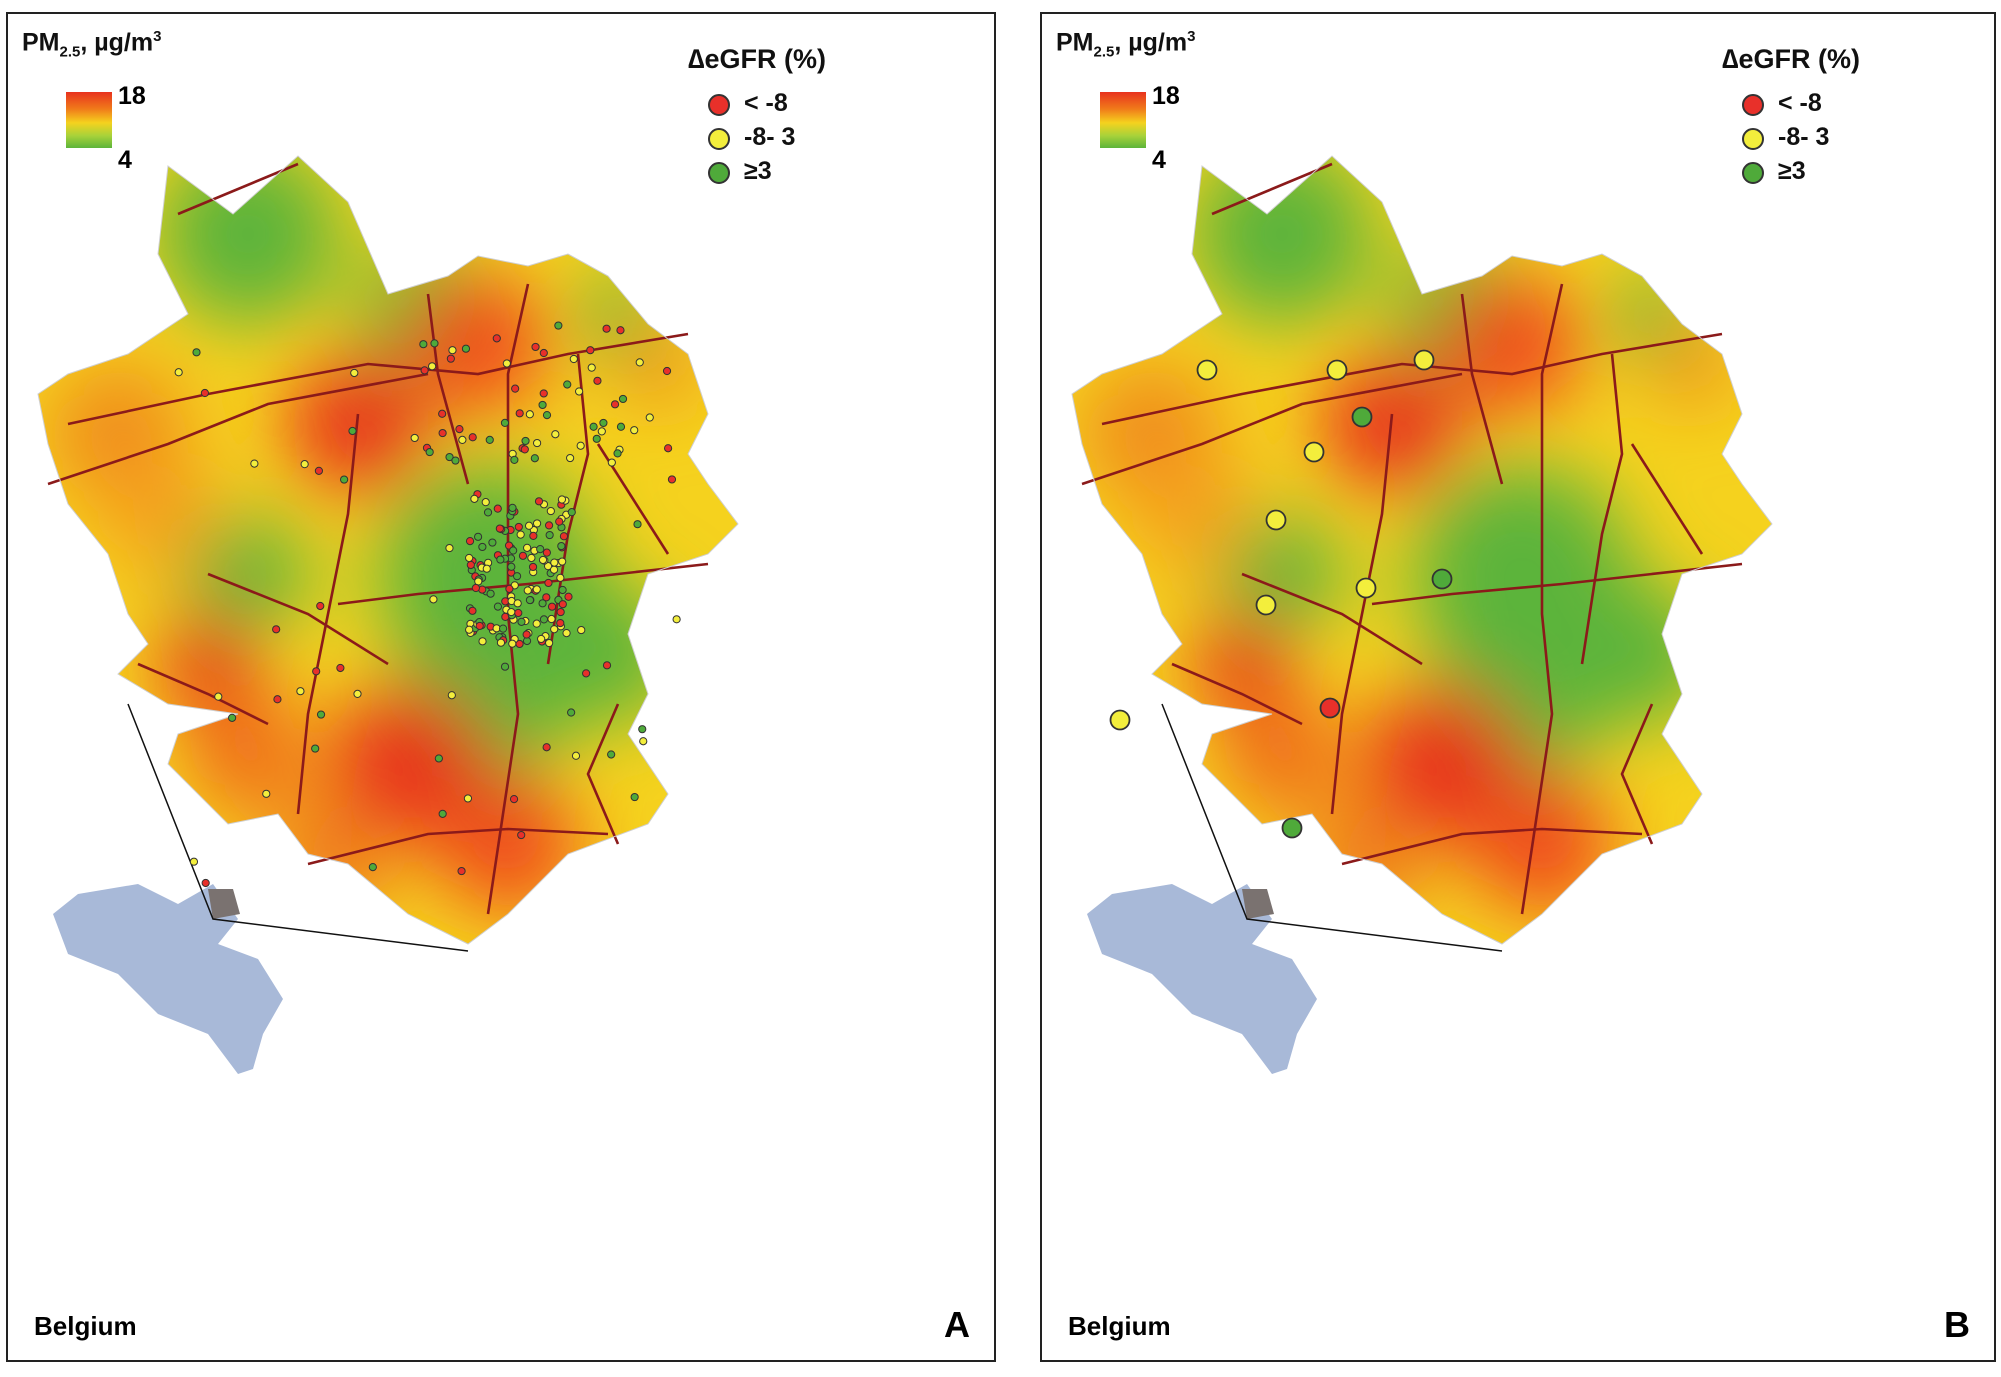  Describe the element at coordinates (92, 44) in the screenshot. I see `pm-legend-title: PM2.5, µg/m3` at that location.